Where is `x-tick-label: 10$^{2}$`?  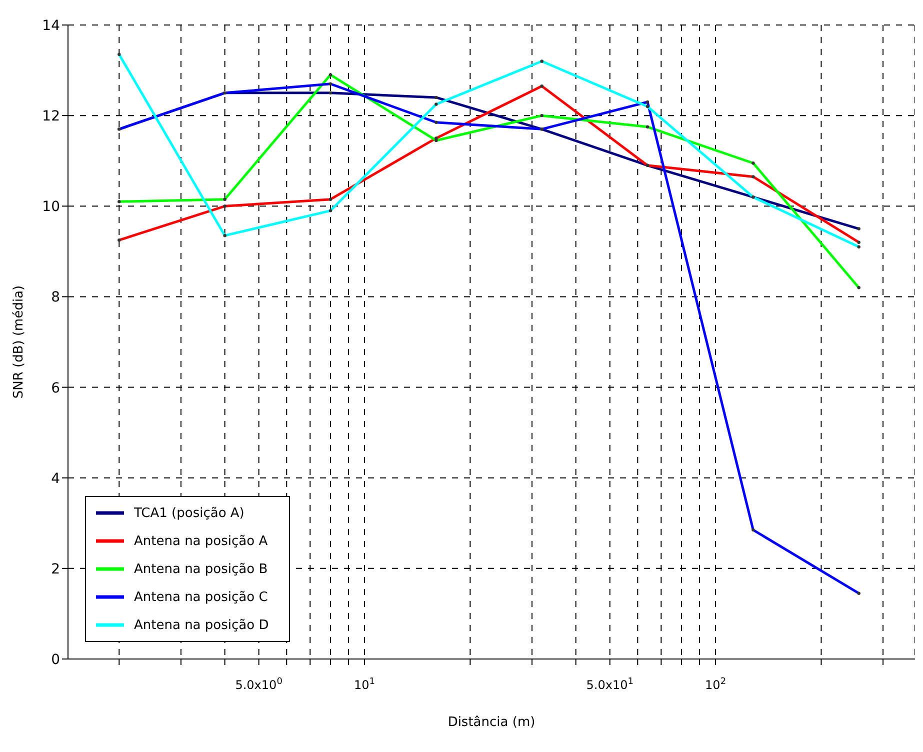
x-tick-label: 10$^{2}$ is located at coordinates (715, 684).